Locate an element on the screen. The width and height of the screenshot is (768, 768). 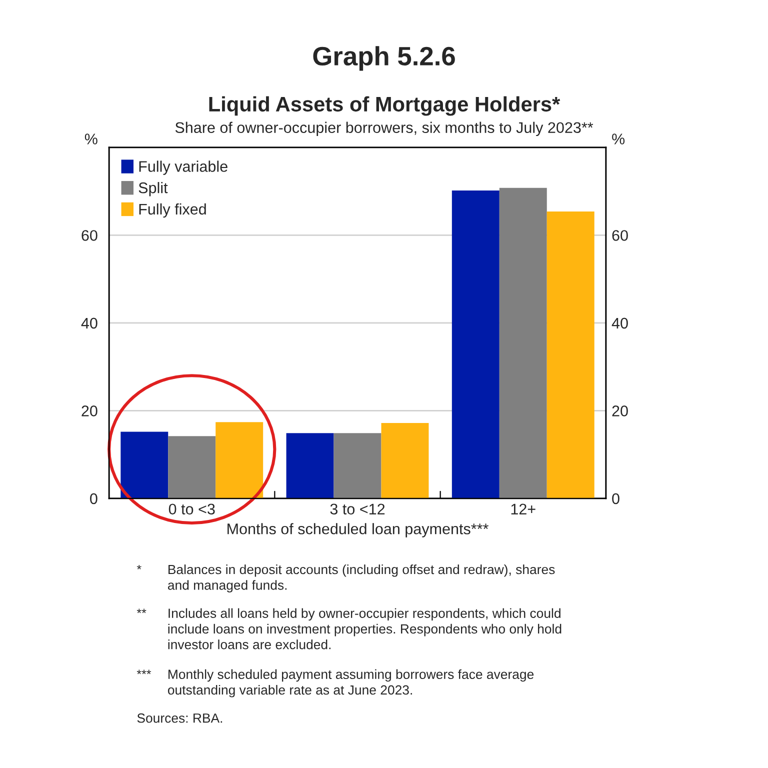
legend-label: Split is located at coordinates (153, 189).